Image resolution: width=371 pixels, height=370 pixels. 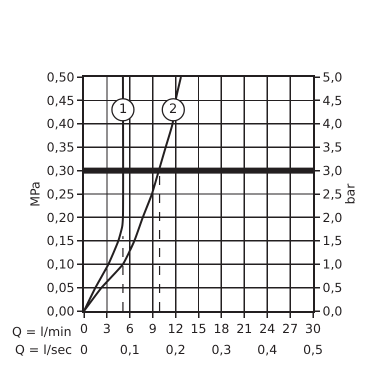 I want to click on x-tick-label: 21, so click(x=244, y=328).